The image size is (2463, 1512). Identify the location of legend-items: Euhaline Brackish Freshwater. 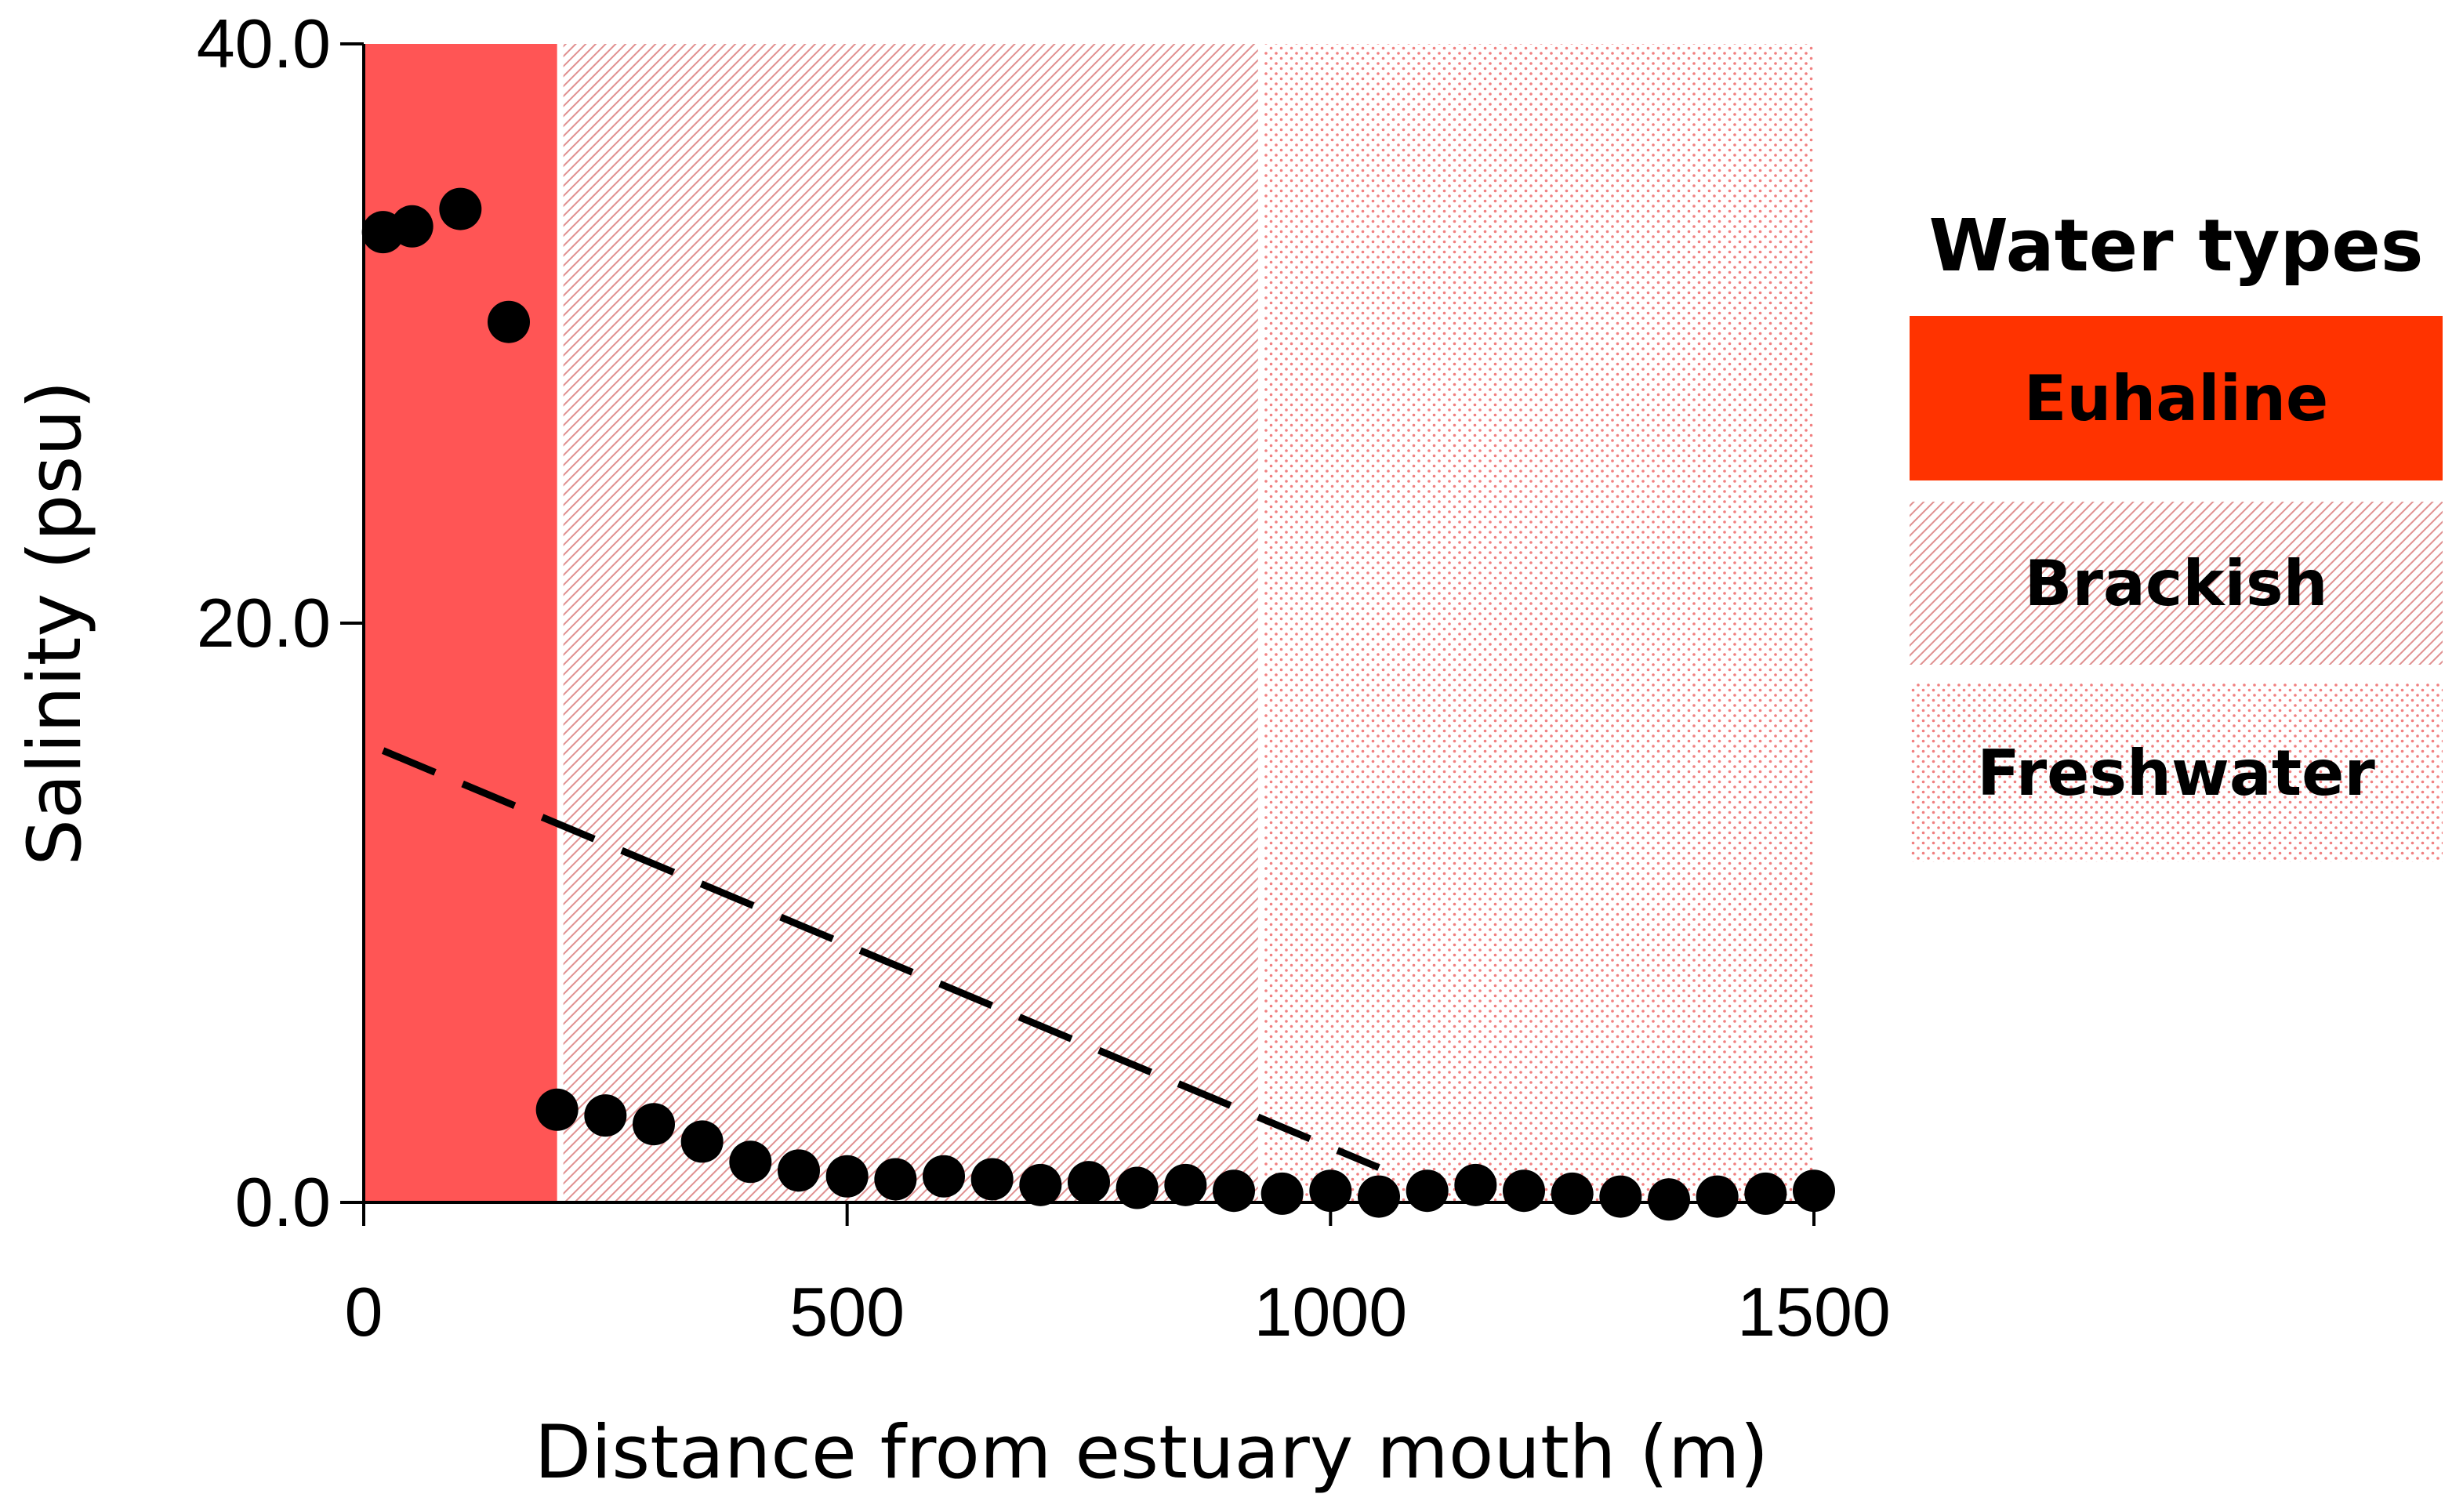
(2176, 589).